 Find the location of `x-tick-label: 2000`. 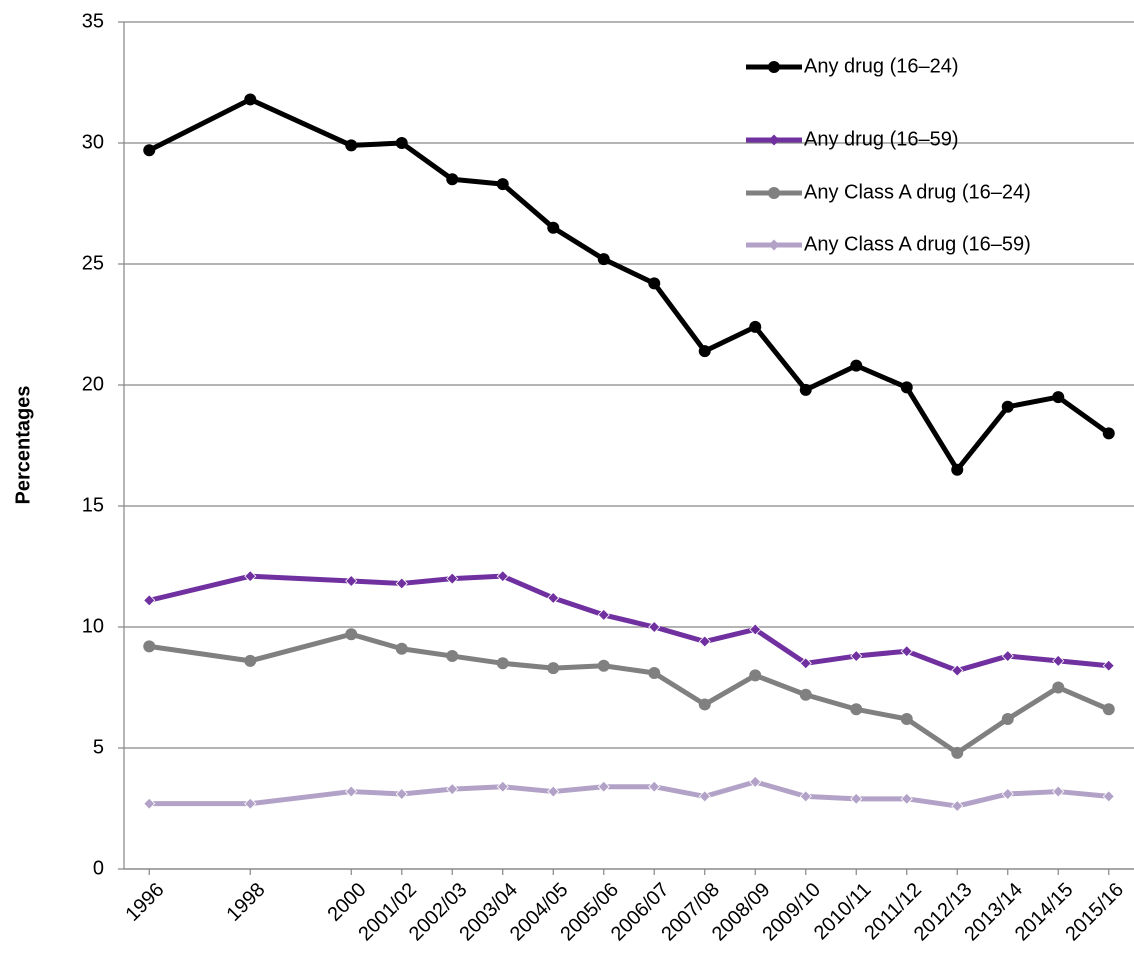

x-tick-label: 2000 is located at coordinates (346, 902).